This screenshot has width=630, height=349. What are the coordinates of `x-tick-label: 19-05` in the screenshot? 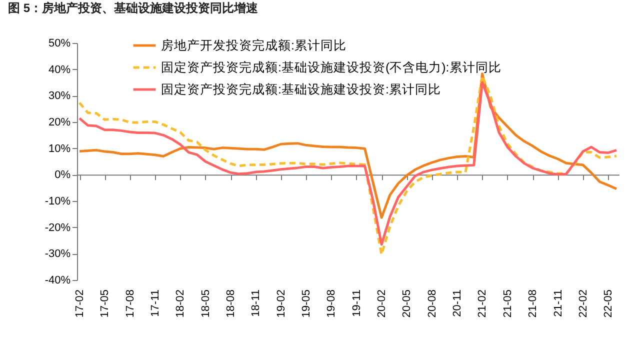 It's located at (306, 304).